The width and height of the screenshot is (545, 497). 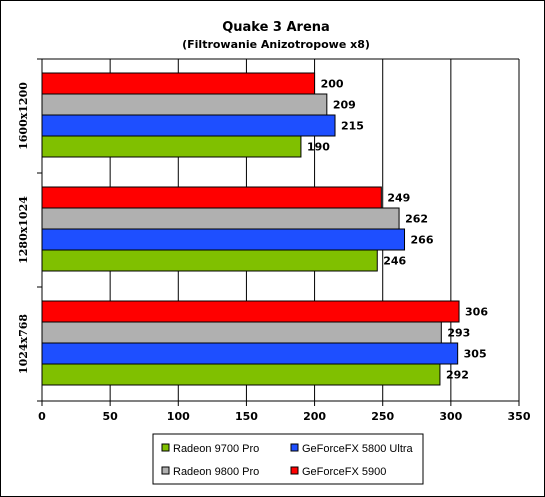 I want to click on category-label-0: 1600x1200, so click(x=23, y=116).